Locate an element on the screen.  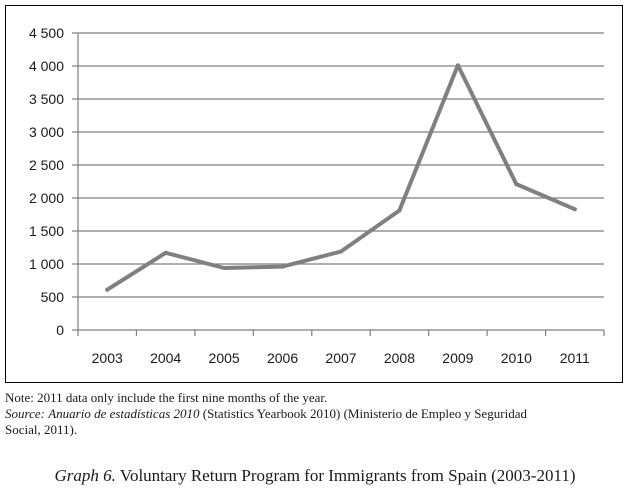
source-detail-2: Social, 2011). is located at coordinates (41, 429).